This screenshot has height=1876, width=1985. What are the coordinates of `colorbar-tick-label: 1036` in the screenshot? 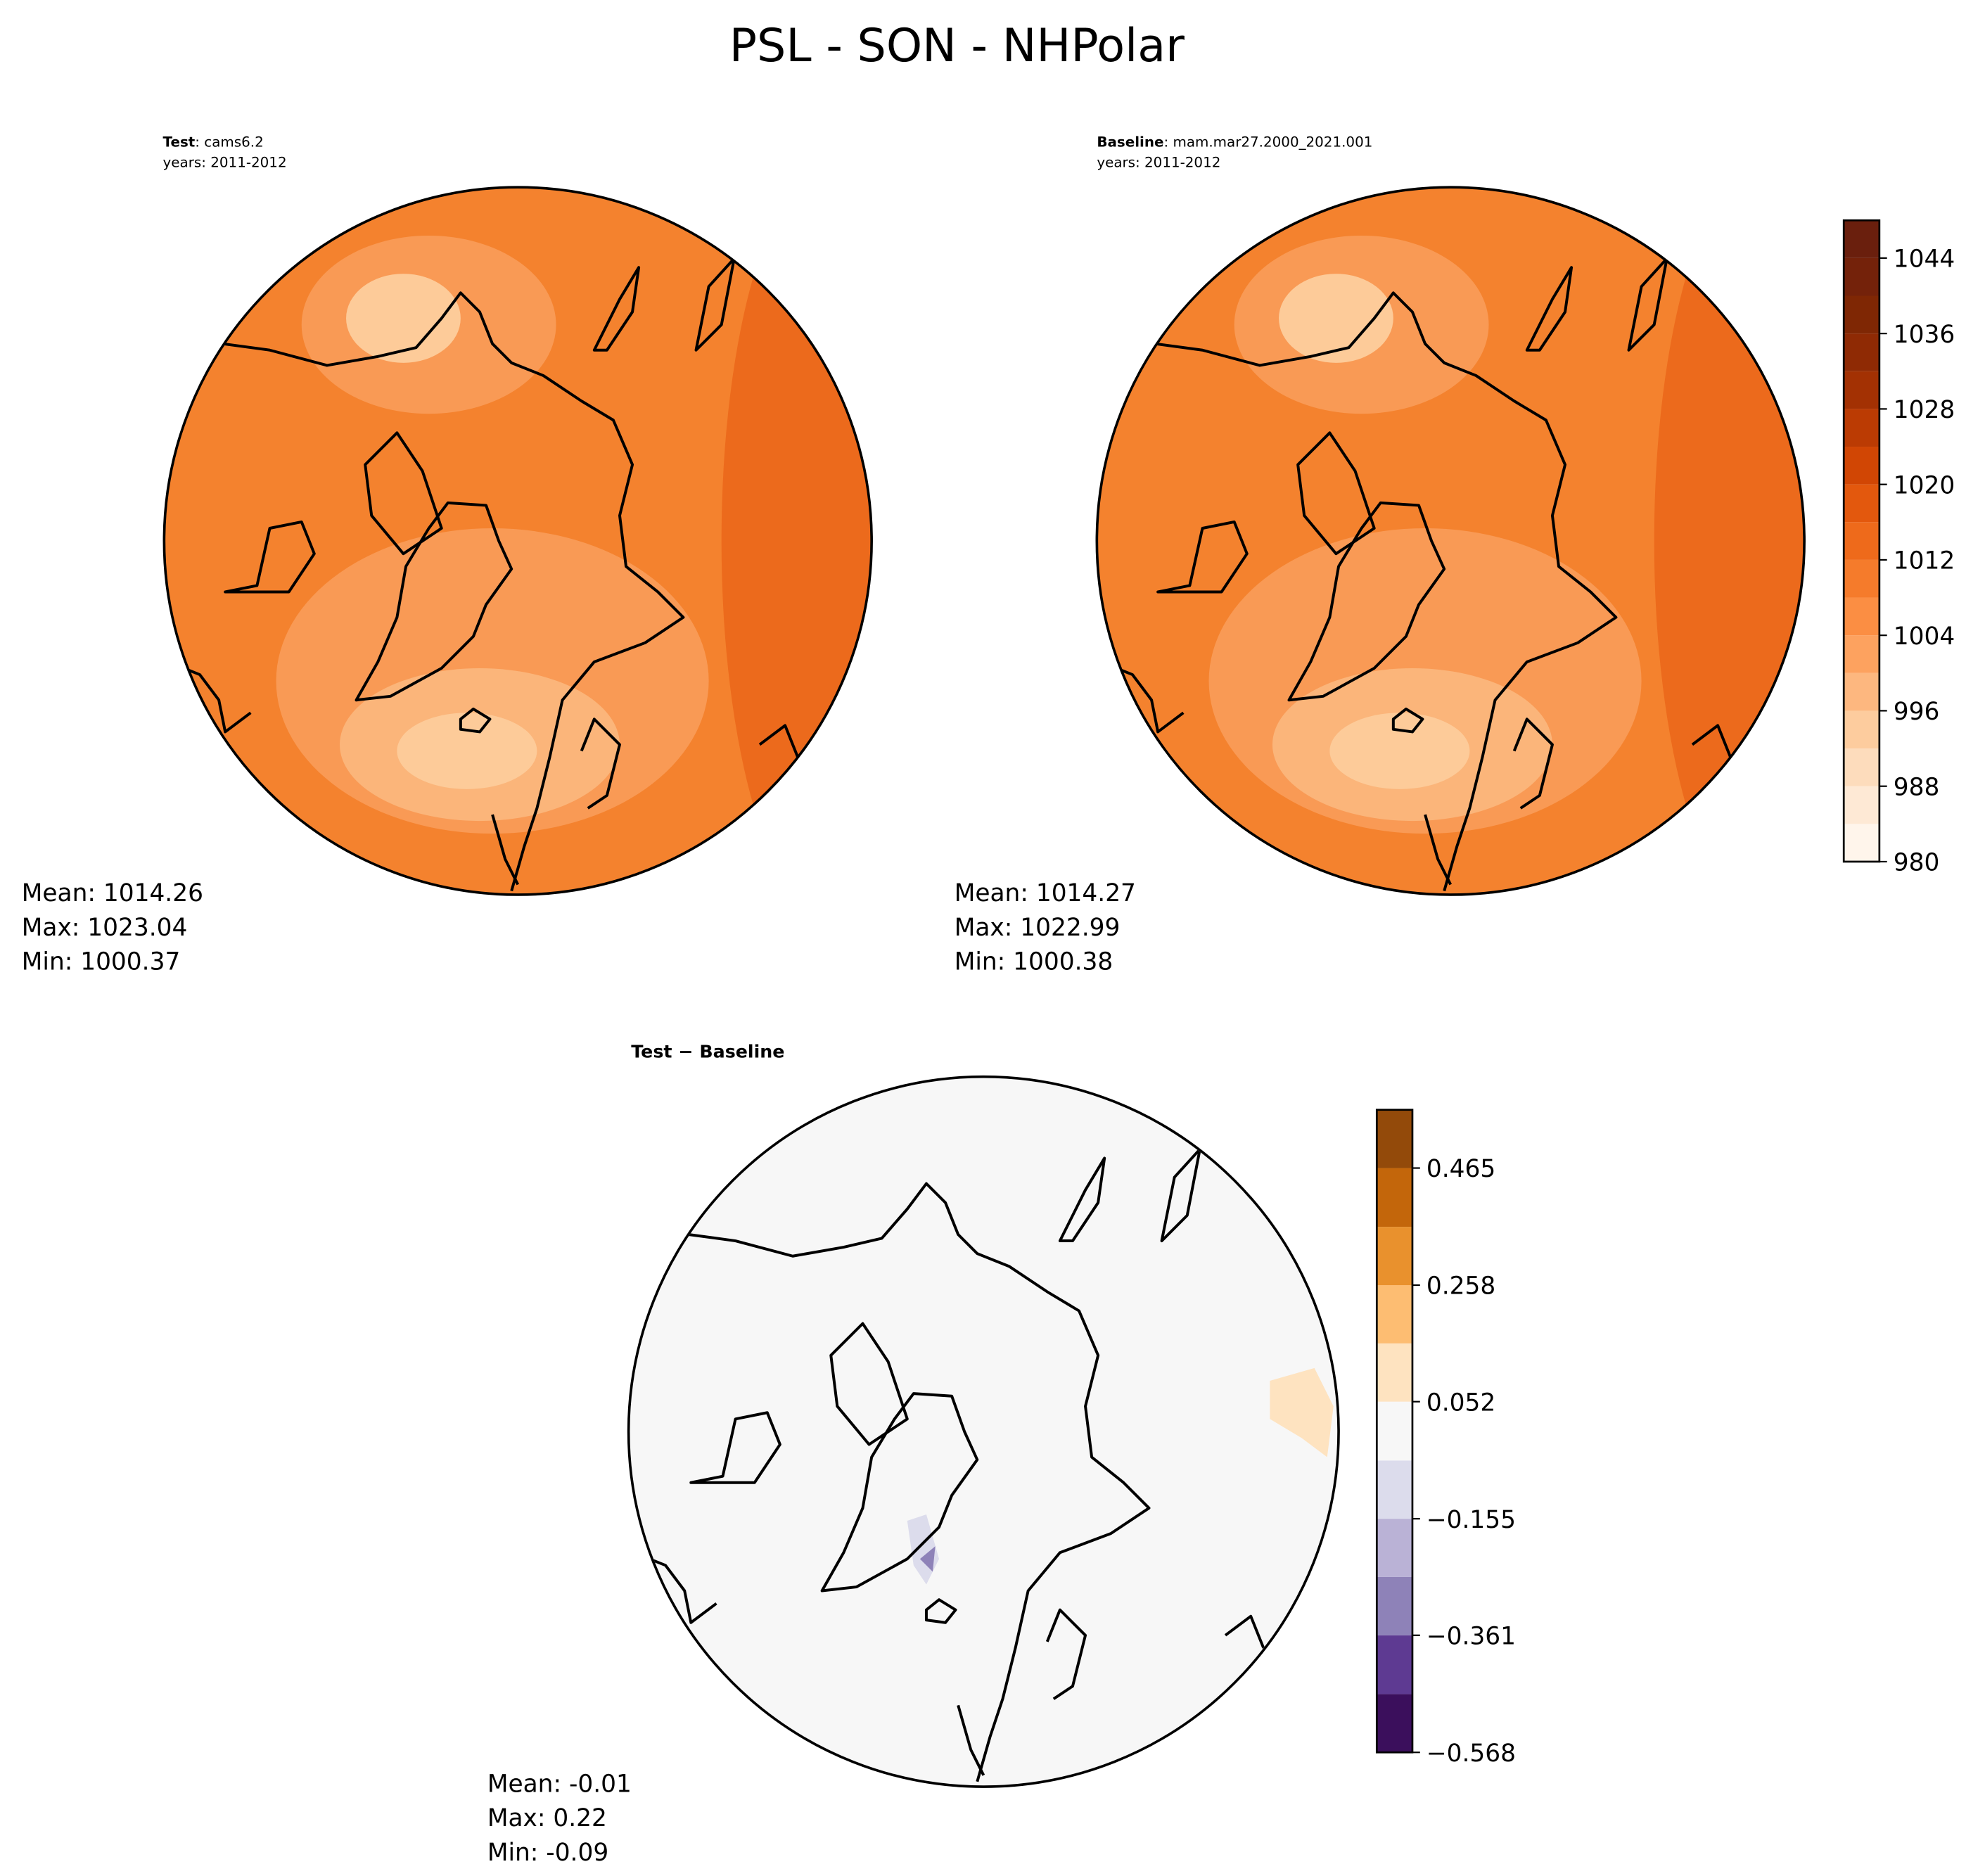 It's located at (1925, 335).